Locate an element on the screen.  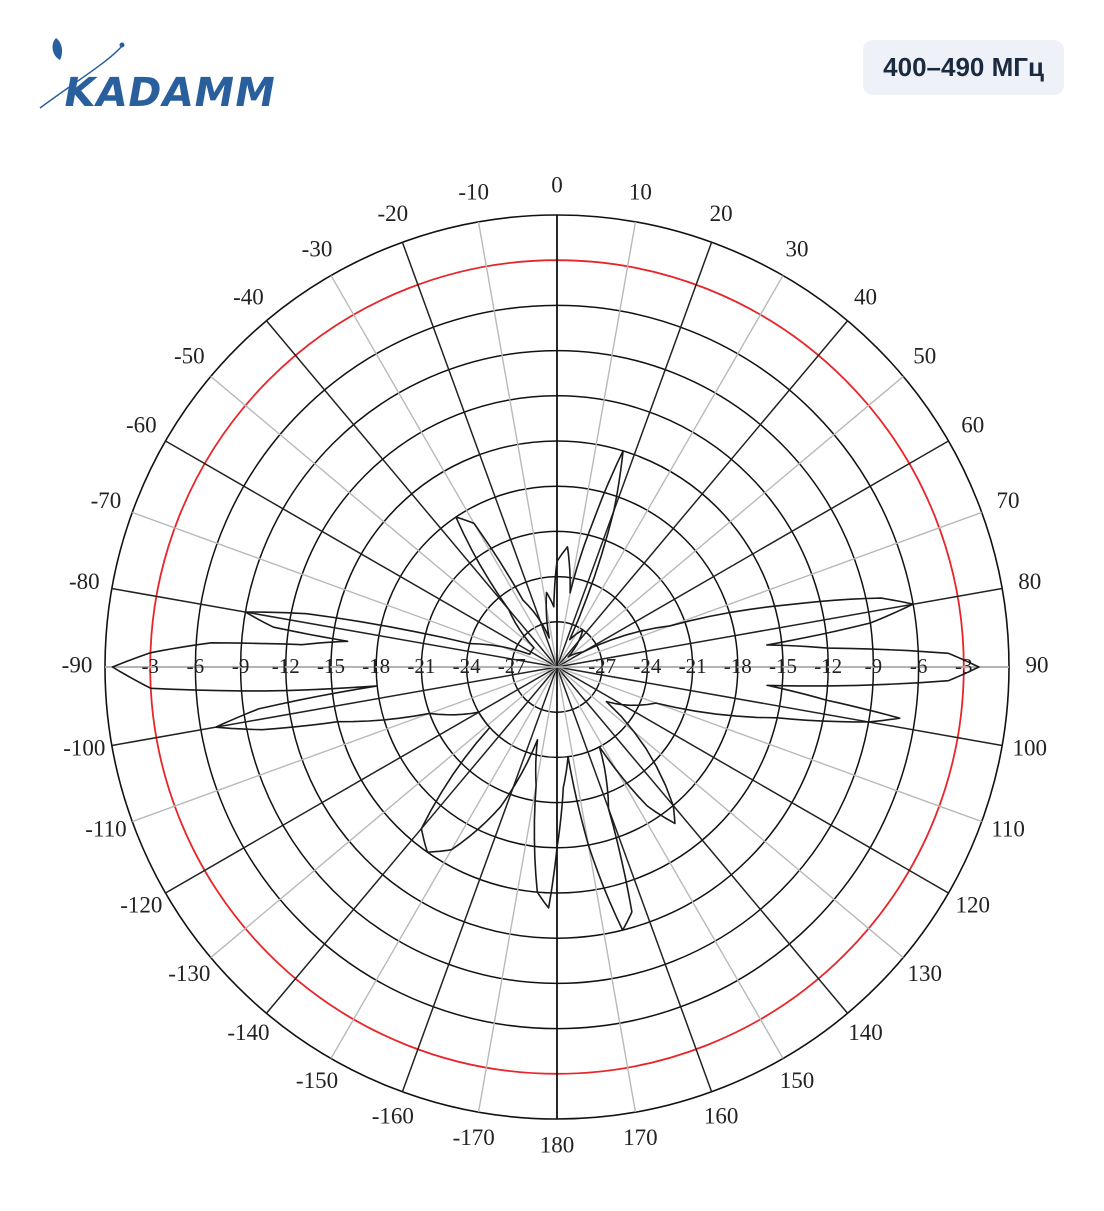
brand-name: KADAMM is located at coordinates (169, 93).